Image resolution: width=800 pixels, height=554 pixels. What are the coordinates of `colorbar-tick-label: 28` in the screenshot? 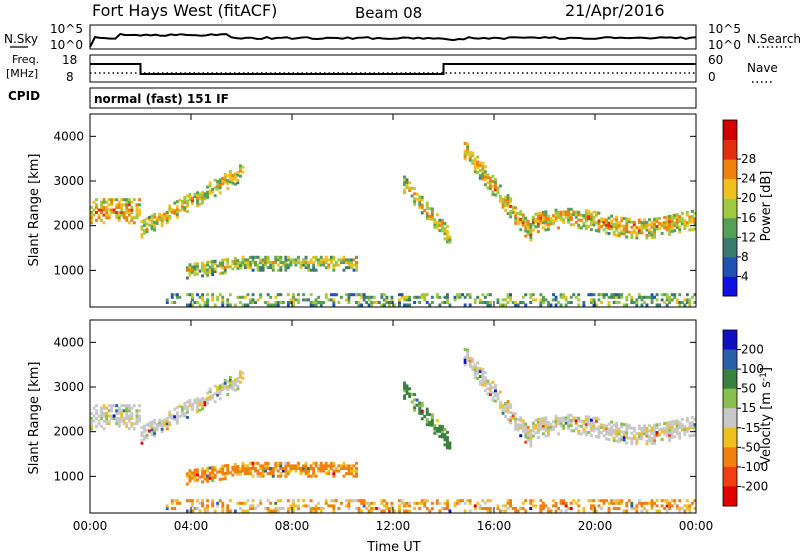 It's located at (748, 159).